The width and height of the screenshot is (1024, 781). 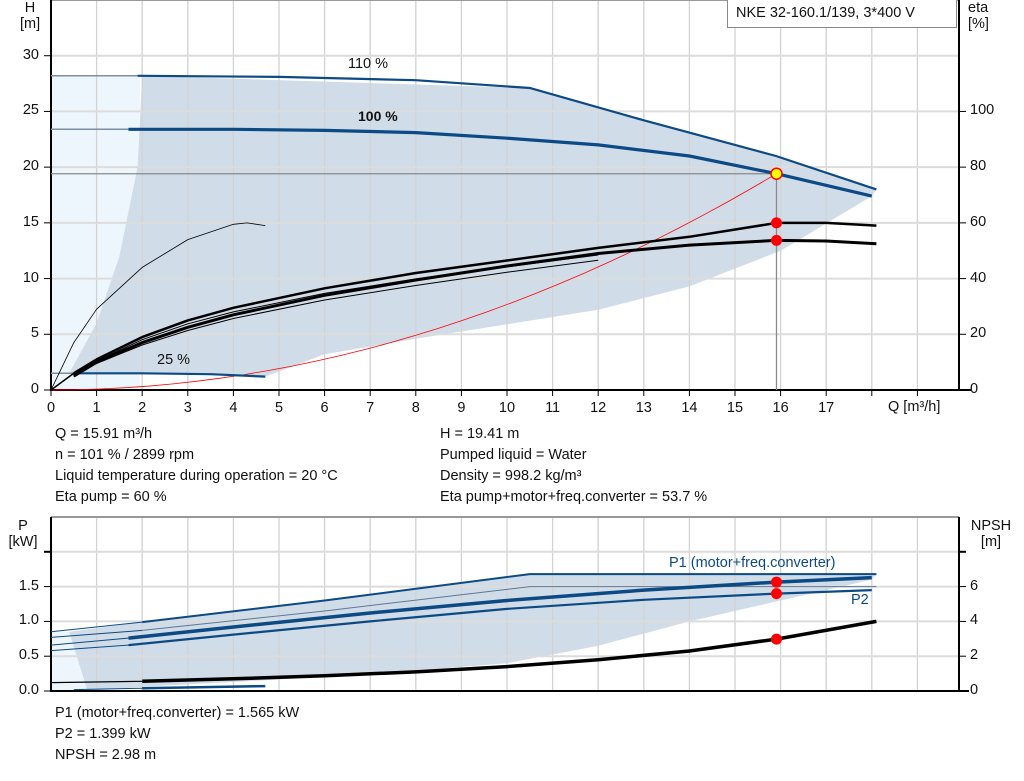 What do you see at coordinates (34, 389) in the screenshot?
I see `y-left-tick-label: 0` at bounding box center [34, 389].